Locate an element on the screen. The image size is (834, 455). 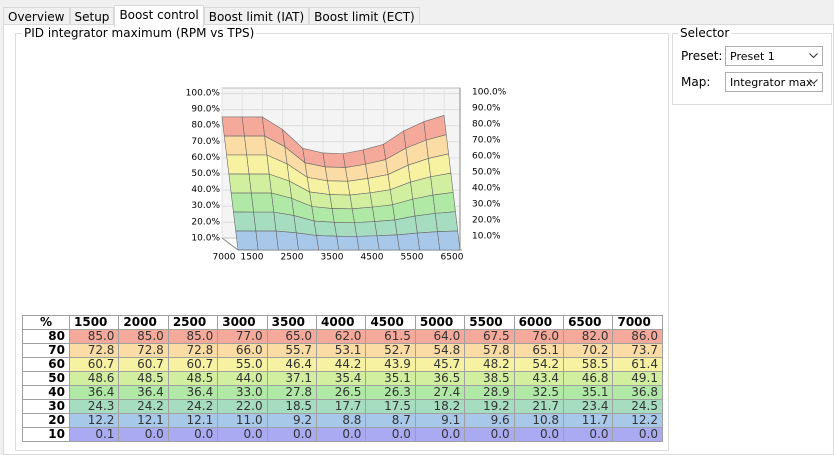
table-cell: 11.7 is located at coordinates (588, 420).